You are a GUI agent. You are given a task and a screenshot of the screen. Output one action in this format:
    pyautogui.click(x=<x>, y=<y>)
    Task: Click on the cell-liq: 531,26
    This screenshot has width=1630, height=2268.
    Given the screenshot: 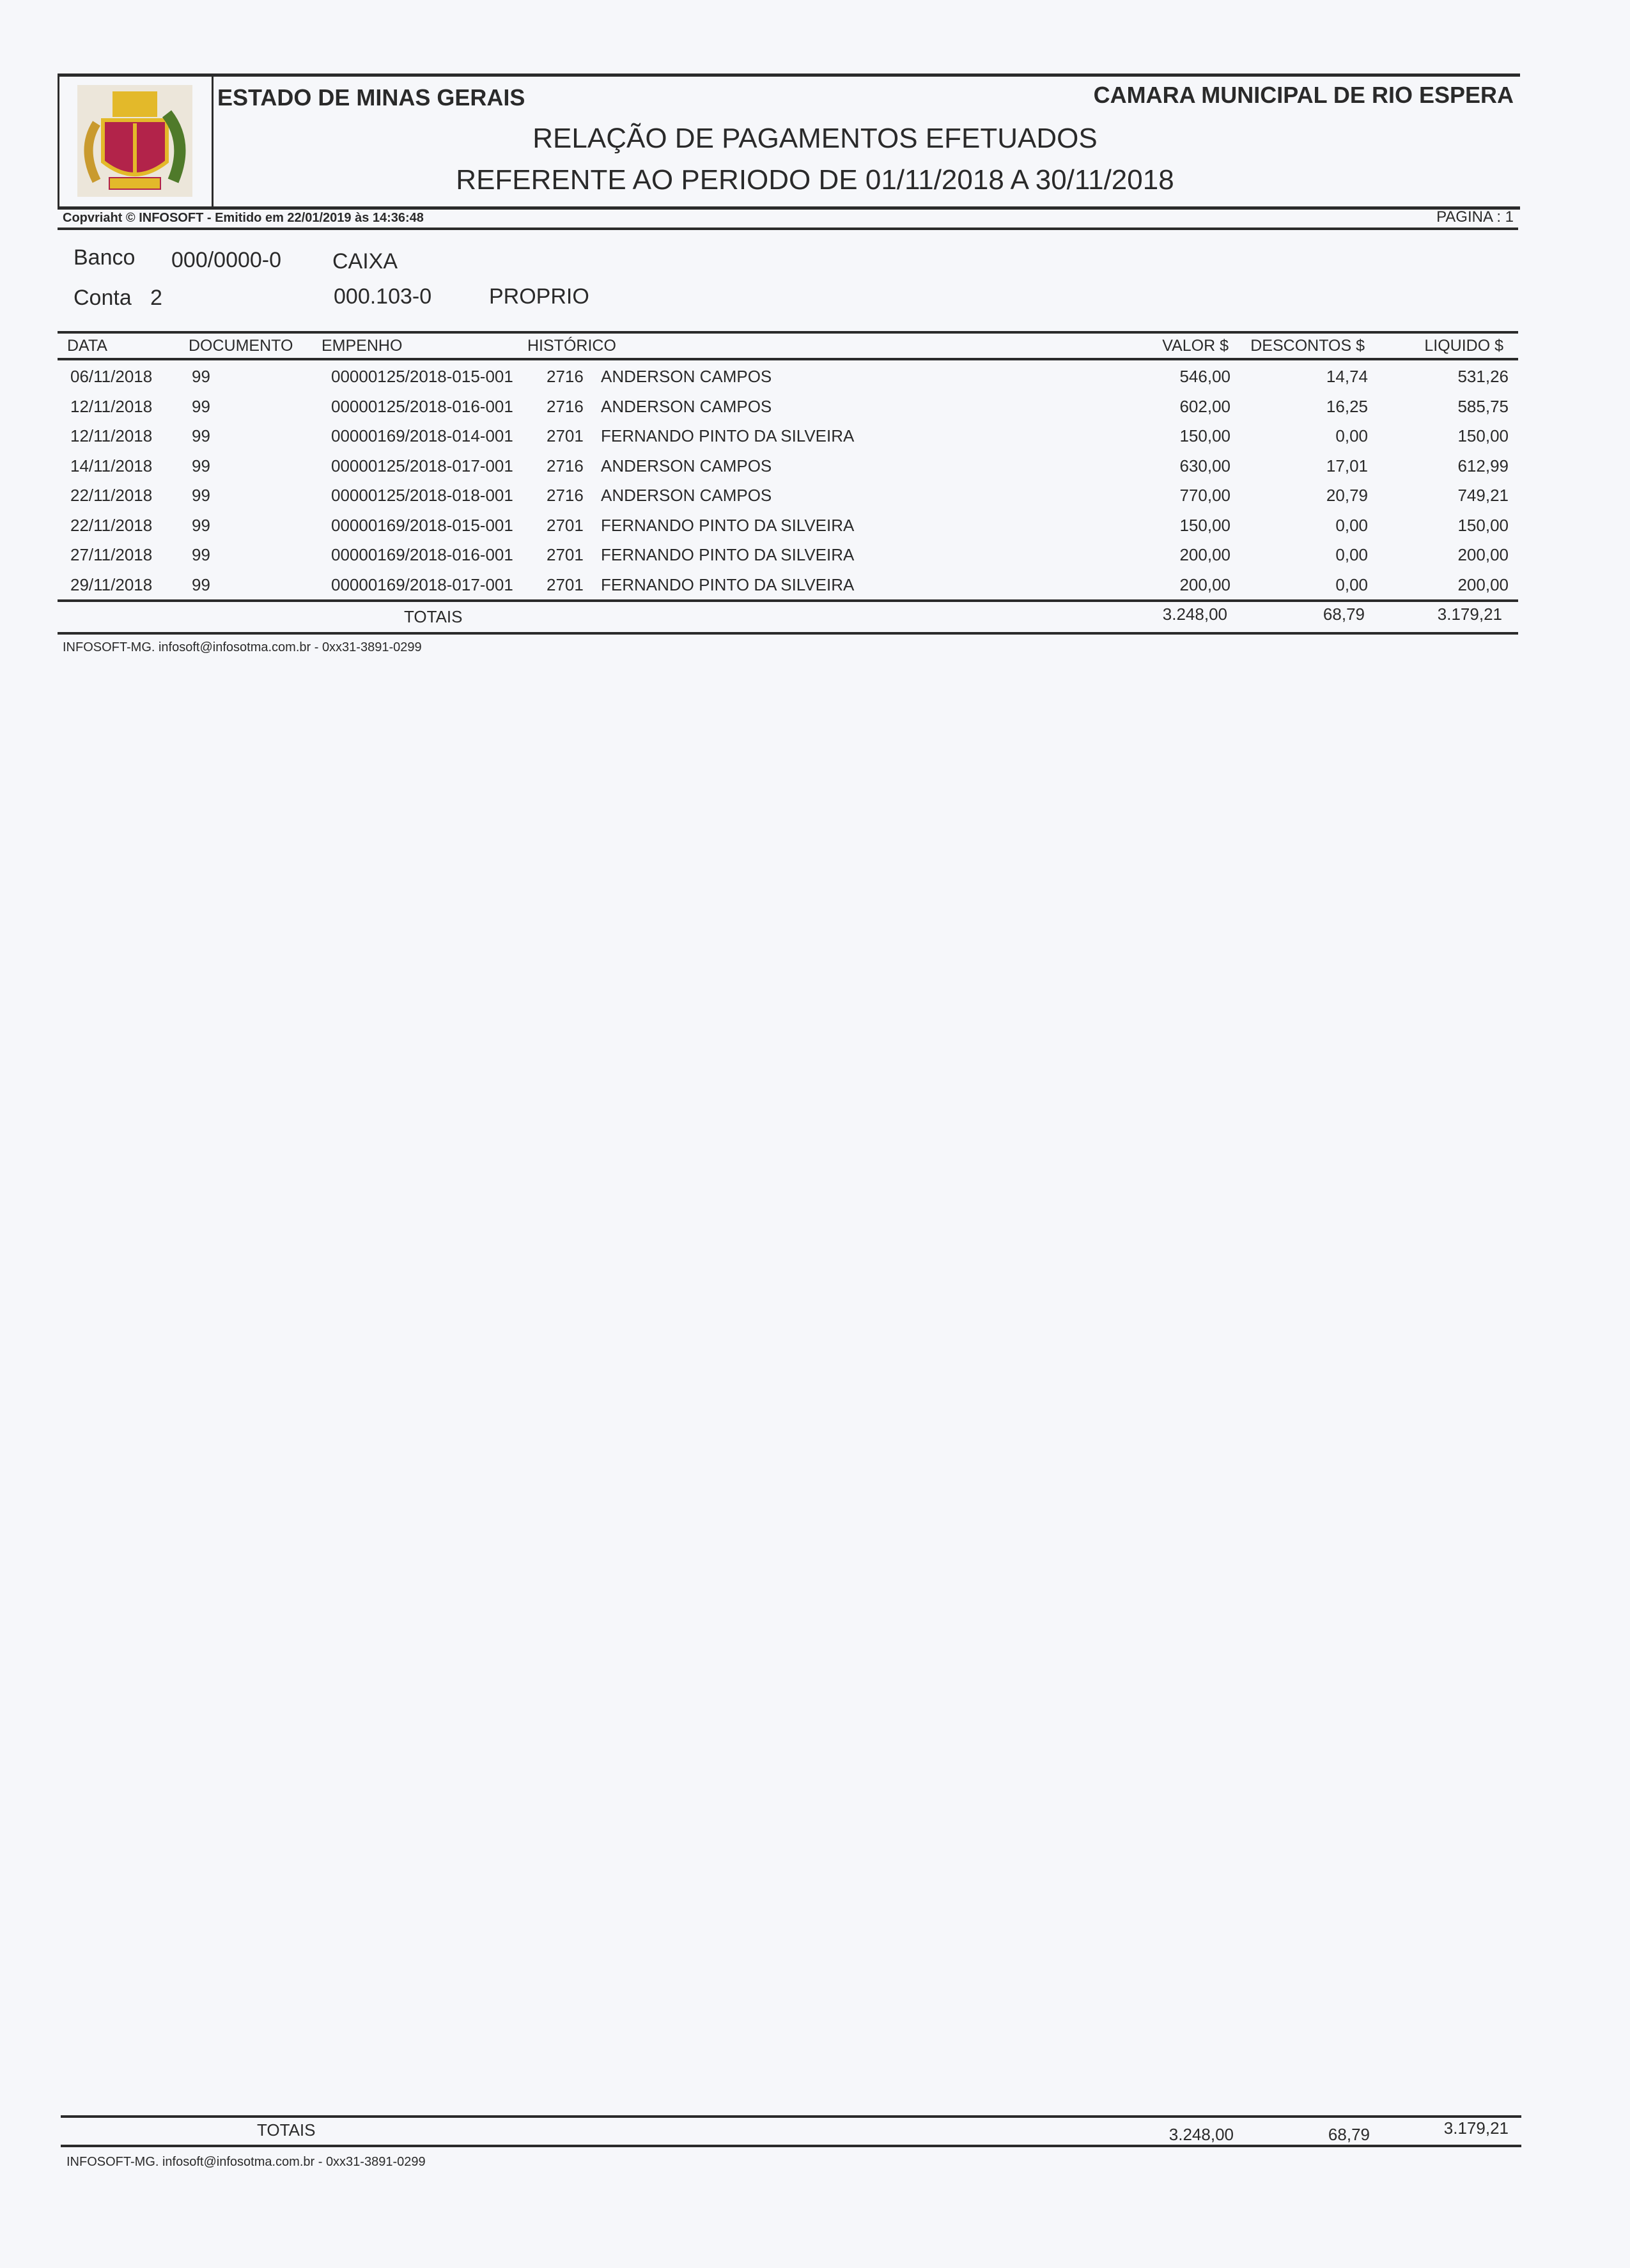 What is the action you would take?
    pyautogui.click(x=1483, y=377)
    